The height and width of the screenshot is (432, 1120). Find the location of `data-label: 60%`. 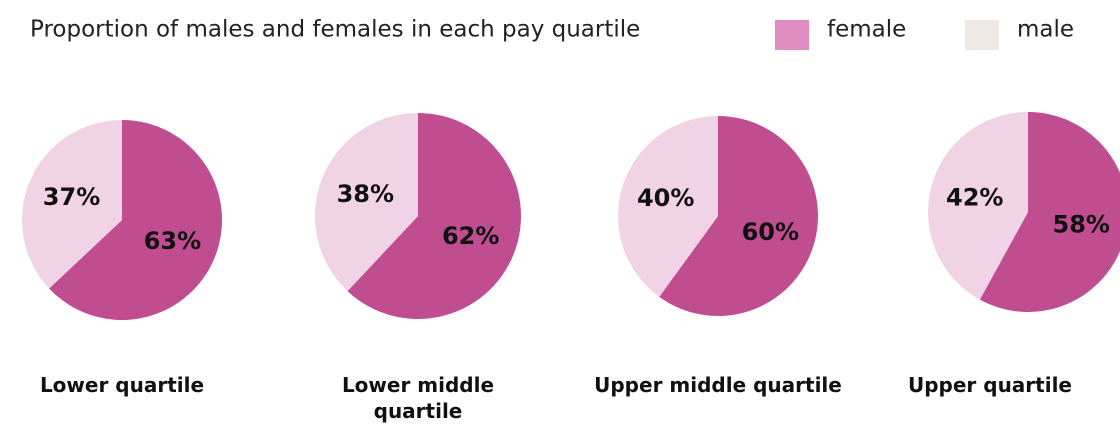

data-label: 60% is located at coordinates (770, 232).